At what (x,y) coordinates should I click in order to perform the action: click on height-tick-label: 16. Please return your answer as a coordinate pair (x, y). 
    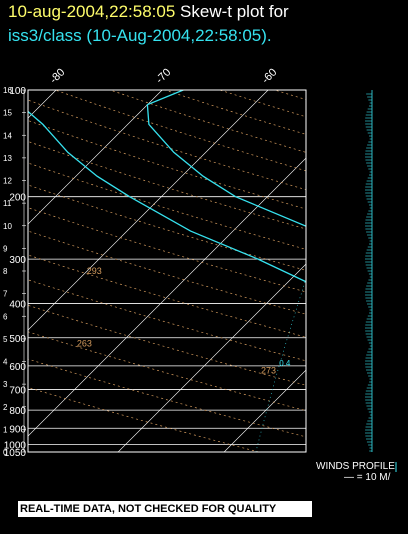
    Looking at the image, I should click on (7, 90).